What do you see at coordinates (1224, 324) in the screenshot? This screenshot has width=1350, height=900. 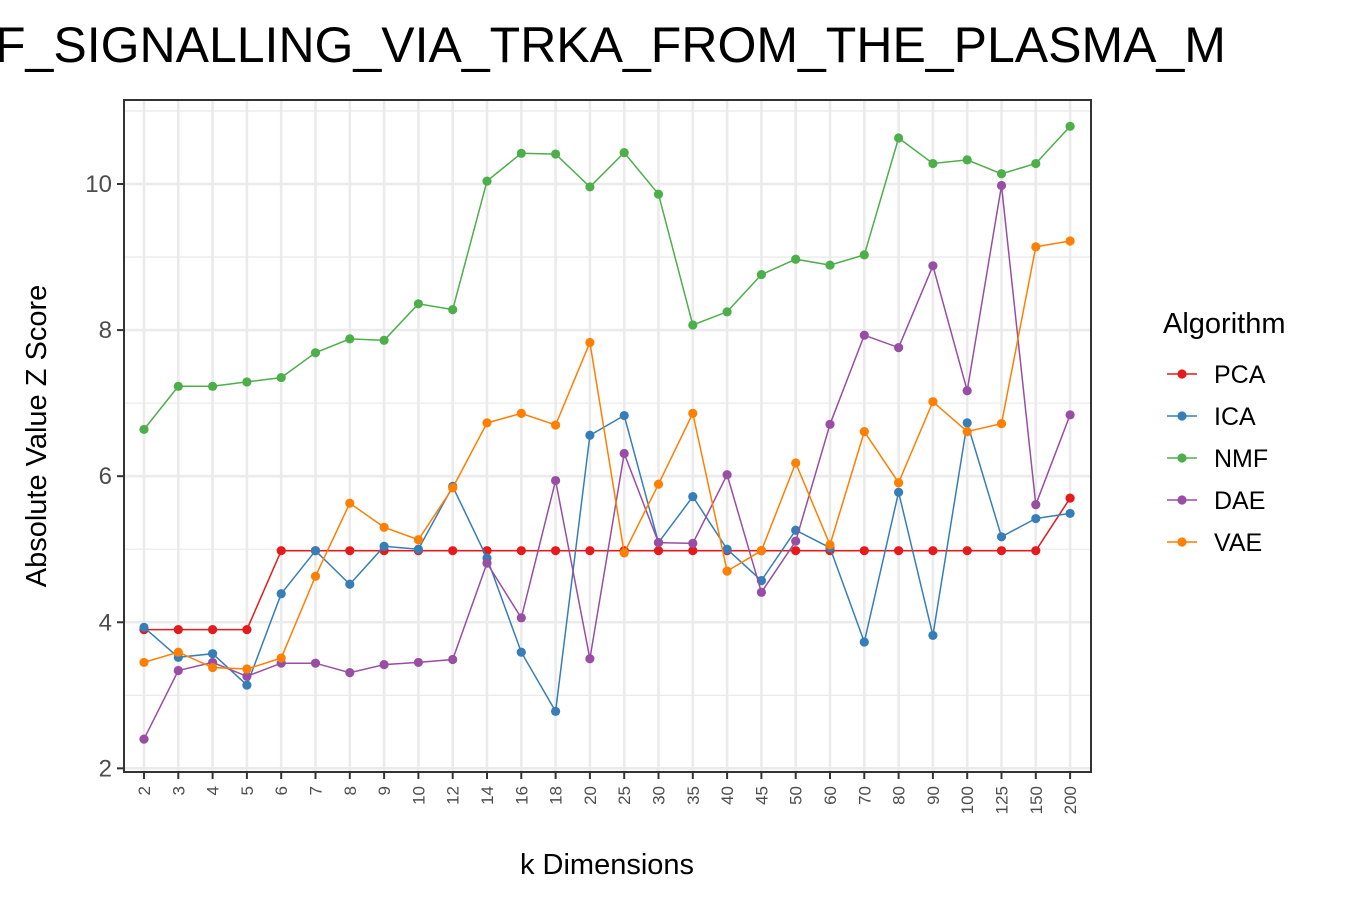 I see `legend-title: Algorithm` at bounding box center [1224, 324].